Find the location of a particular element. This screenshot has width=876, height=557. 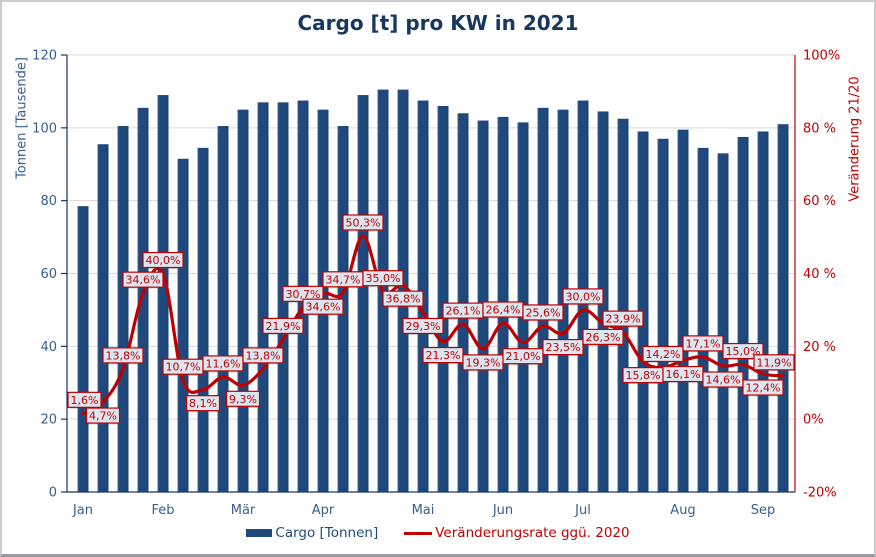

data-label: 16,1% is located at coordinates (683, 374).